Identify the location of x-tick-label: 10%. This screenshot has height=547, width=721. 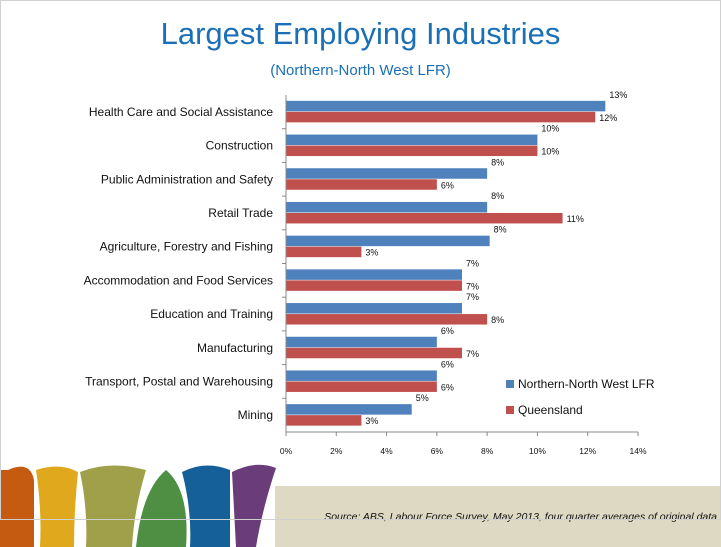
(537, 451).